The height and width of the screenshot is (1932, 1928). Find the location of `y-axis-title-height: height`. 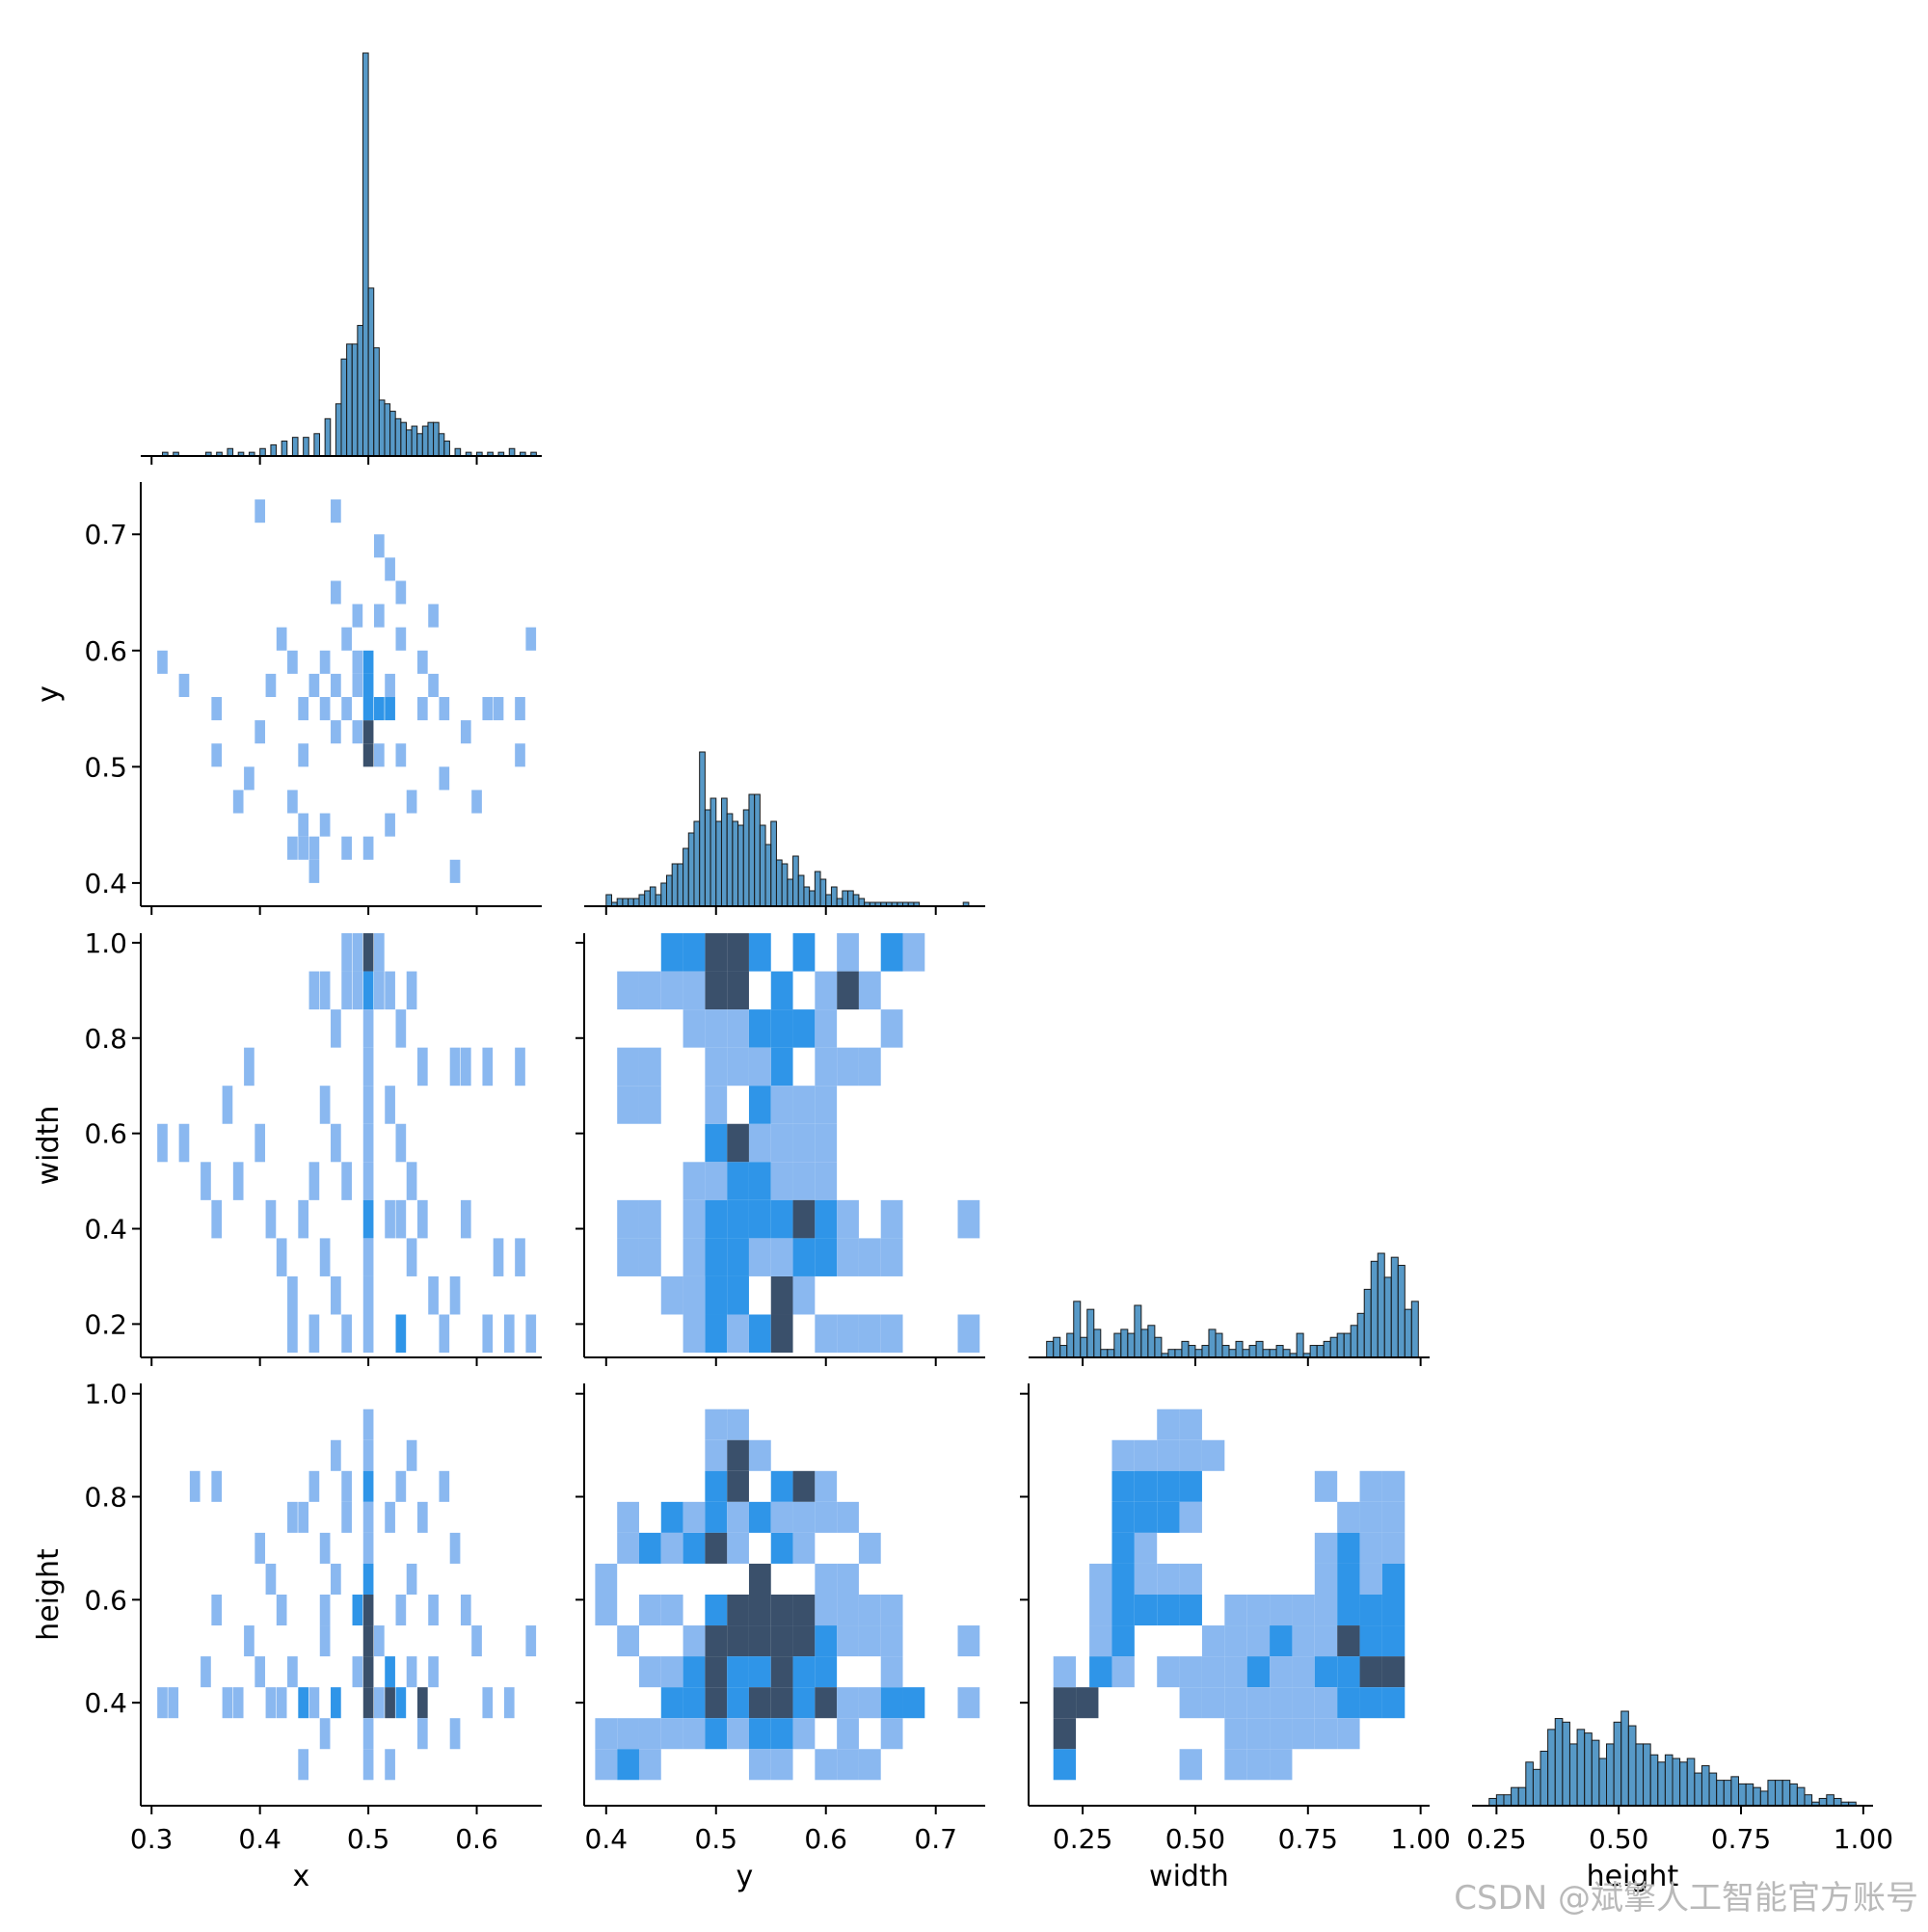

y-axis-title-height: height is located at coordinates (49, 1595).